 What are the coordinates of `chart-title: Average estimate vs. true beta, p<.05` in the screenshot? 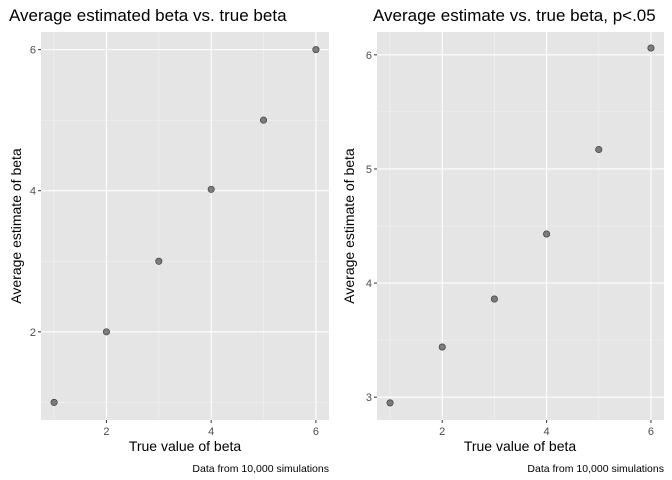 It's located at (514, 15).